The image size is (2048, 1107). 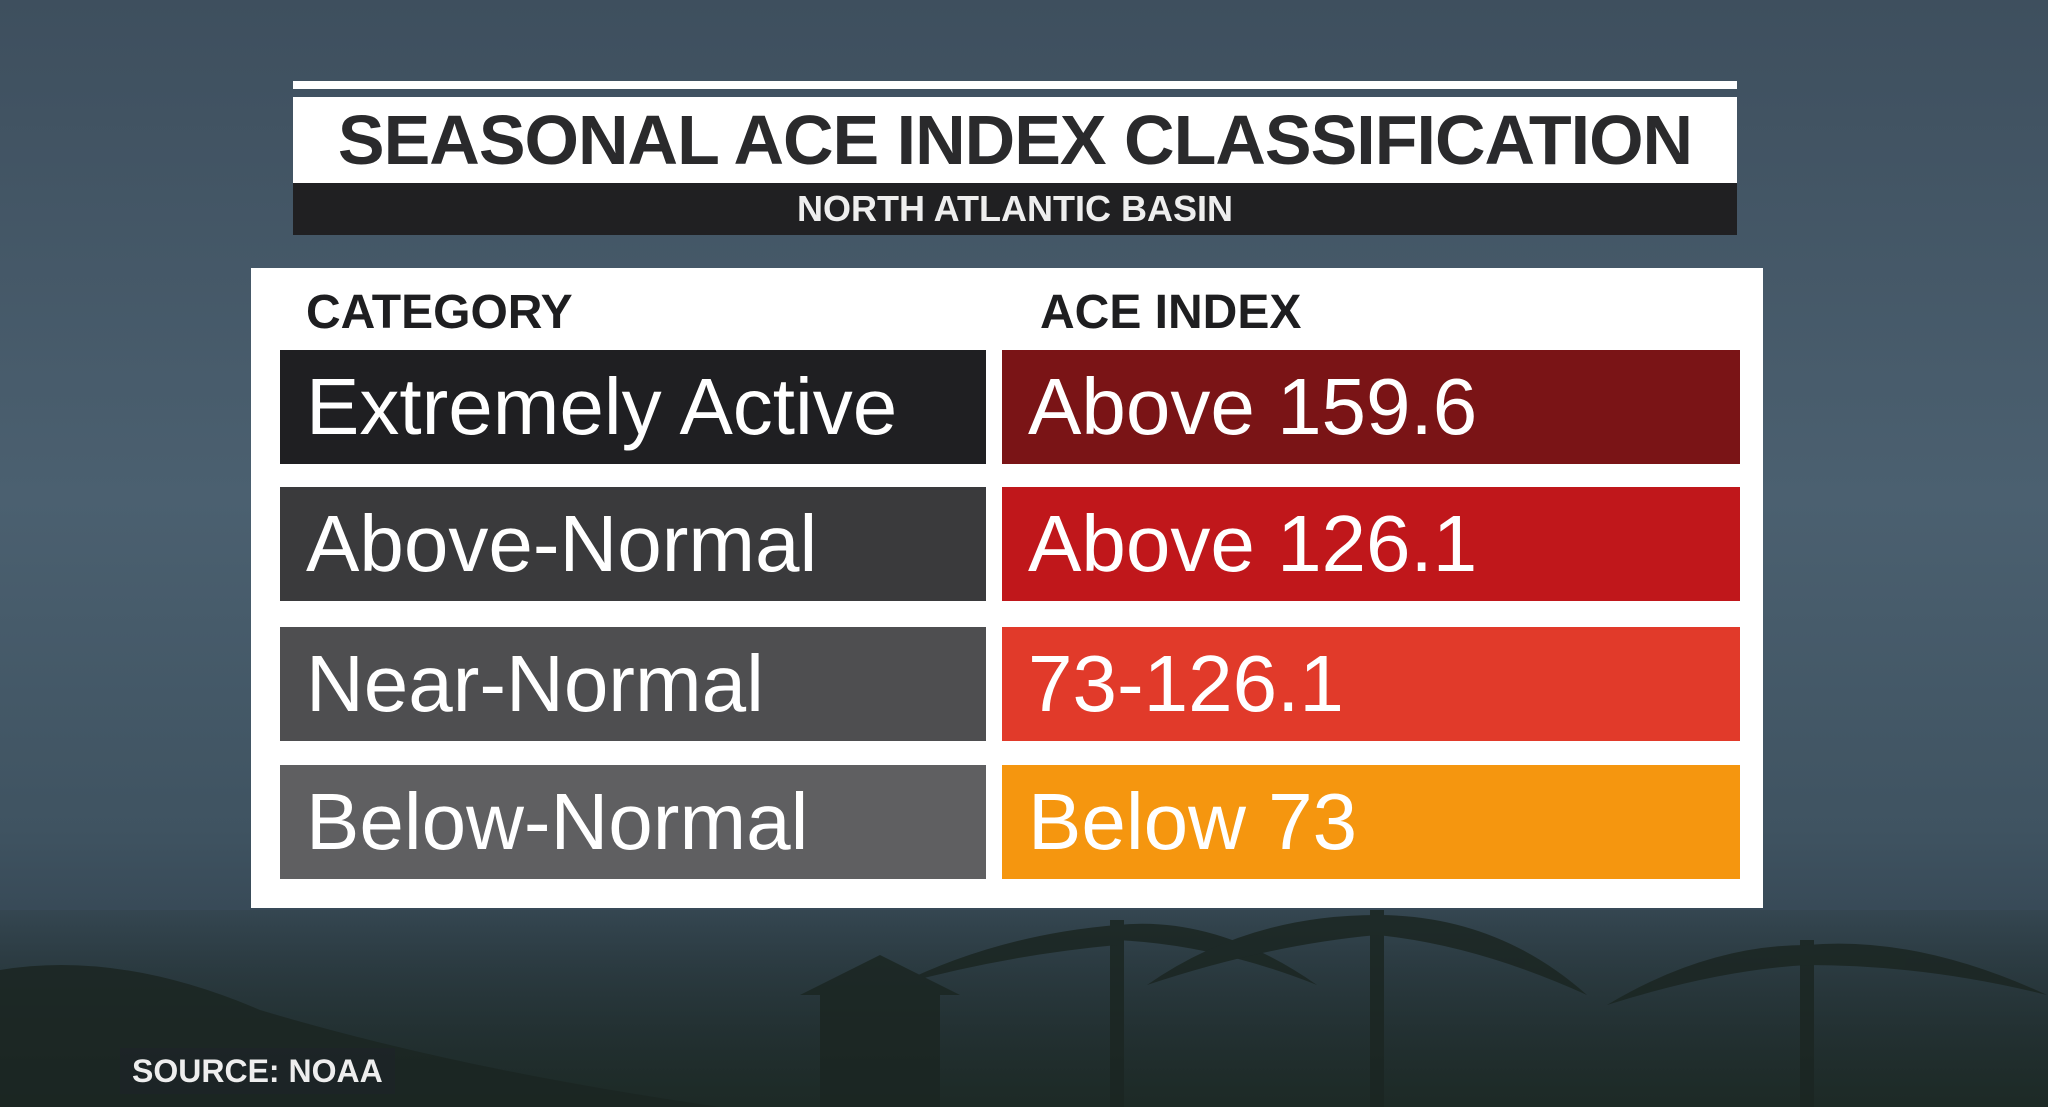 I want to click on title: SEASONAL ACE INDEX CLASSIFICATION, so click(x=1015, y=140).